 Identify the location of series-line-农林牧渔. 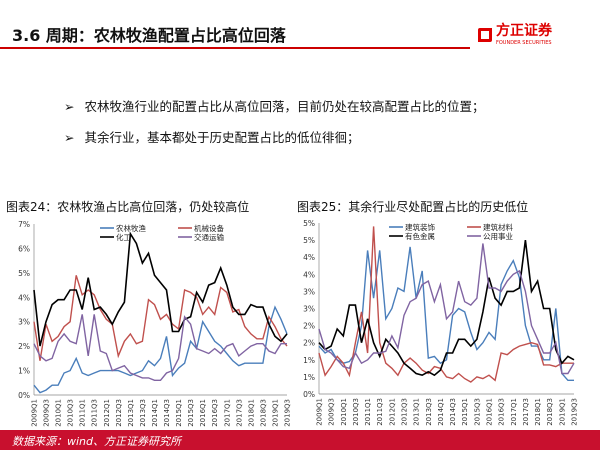
(160, 349).